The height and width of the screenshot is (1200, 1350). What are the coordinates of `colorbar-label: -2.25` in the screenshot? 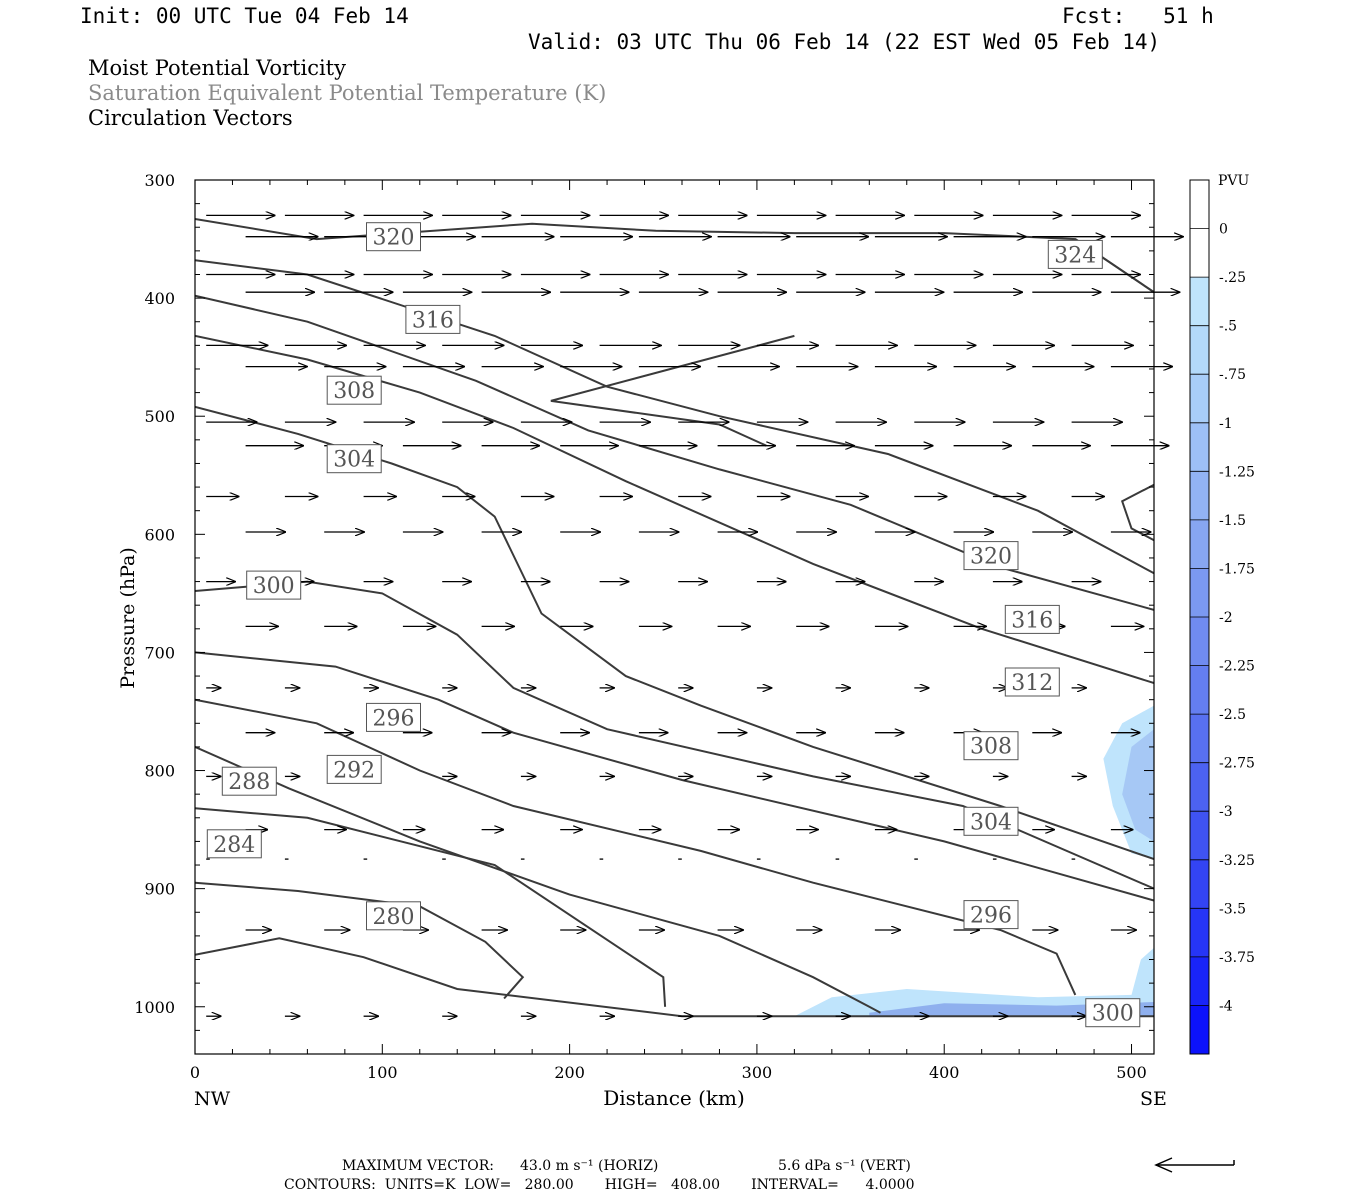 It's located at (1237, 667).